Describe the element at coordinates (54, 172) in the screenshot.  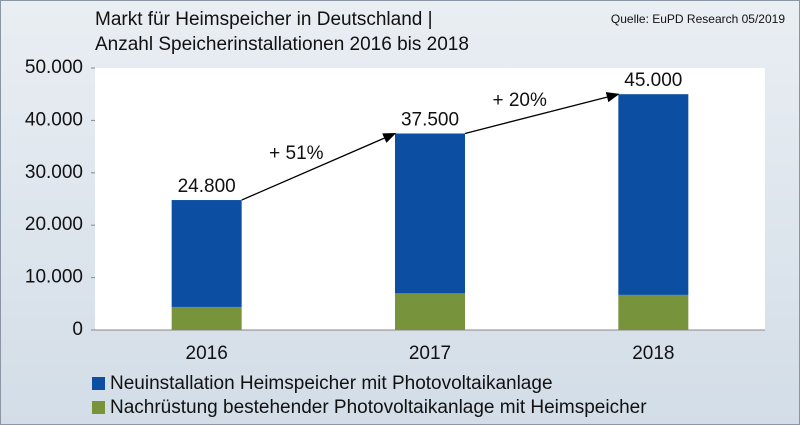
I see `y-tick-label: 30.000` at that location.